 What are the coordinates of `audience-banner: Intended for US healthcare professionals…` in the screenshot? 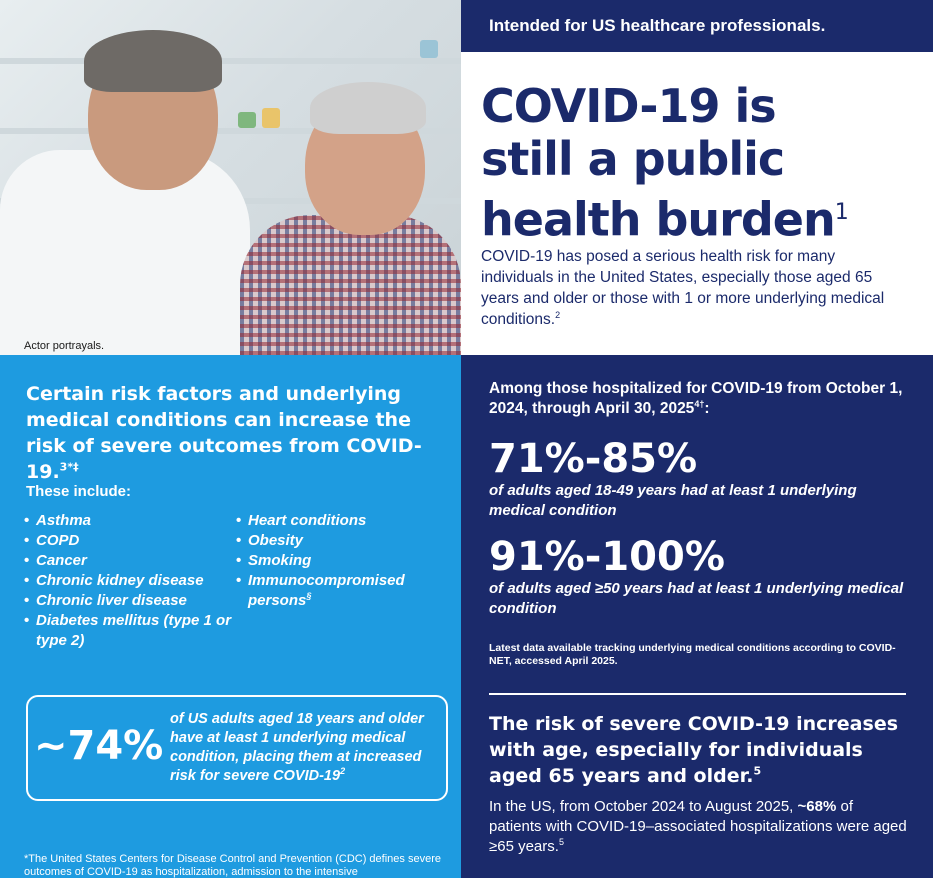 It's located at (697, 26).